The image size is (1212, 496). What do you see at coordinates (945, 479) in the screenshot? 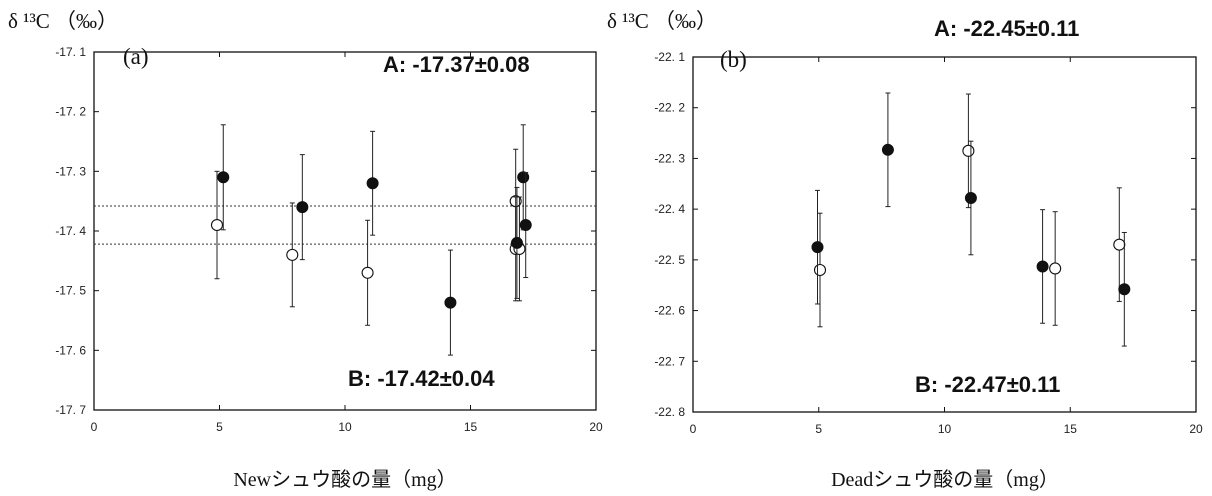
I see `x-axis-label: Deadシュウ酸の量（mg）` at bounding box center [945, 479].